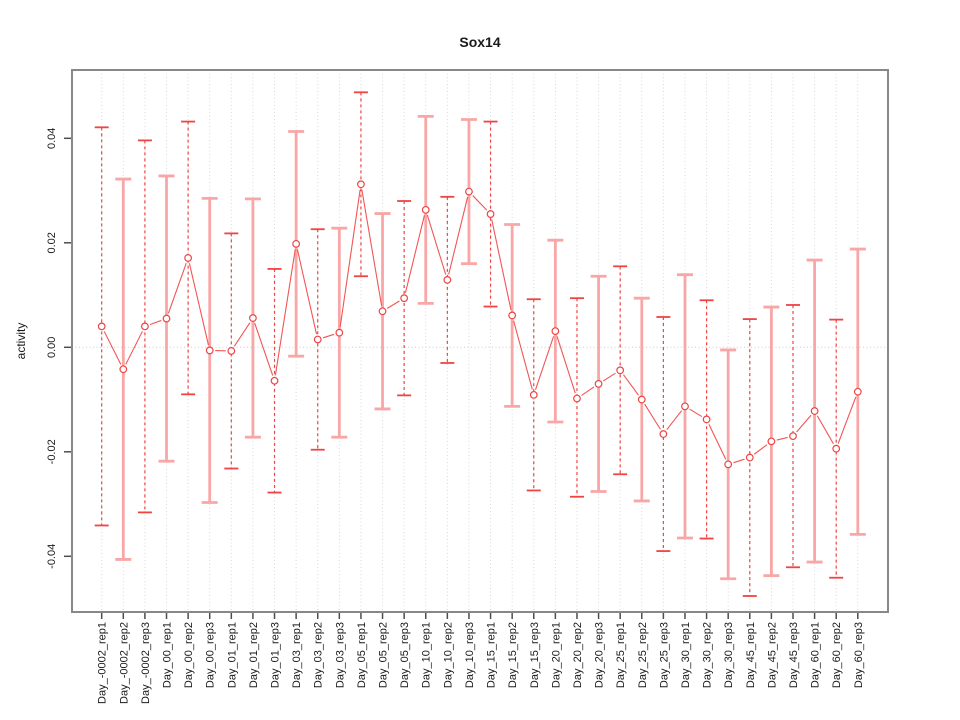  What do you see at coordinates (772, 655) in the screenshot?
I see `x-axis-label: Day_45_rep2` at bounding box center [772, 655].